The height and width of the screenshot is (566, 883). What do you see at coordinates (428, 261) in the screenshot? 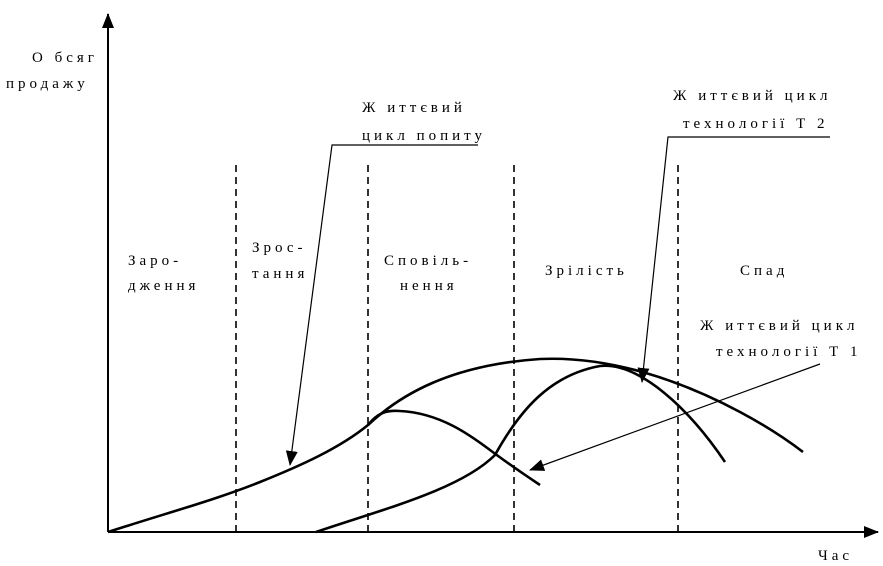
I see `stage-slowdown-1: Сповіль-` at bounding box center [428, 261].